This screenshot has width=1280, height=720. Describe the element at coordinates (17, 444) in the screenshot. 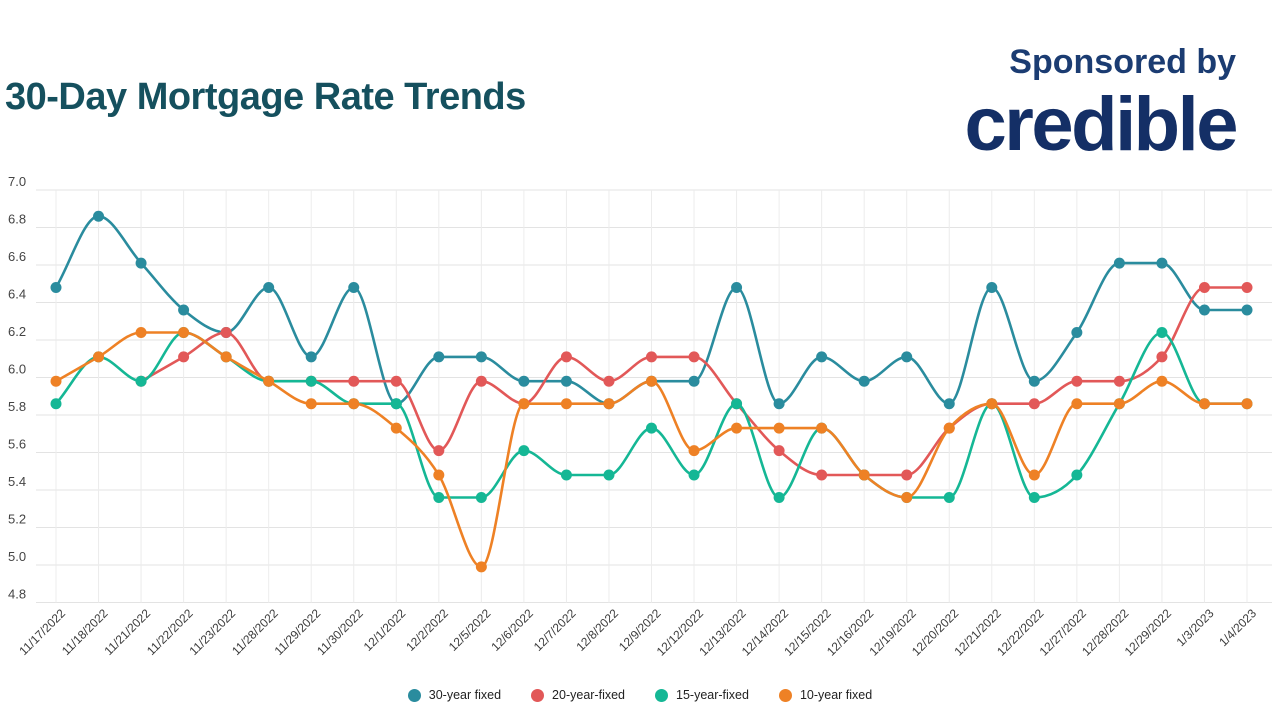

I see `y-axis-tick-label: 5.6` at that location.